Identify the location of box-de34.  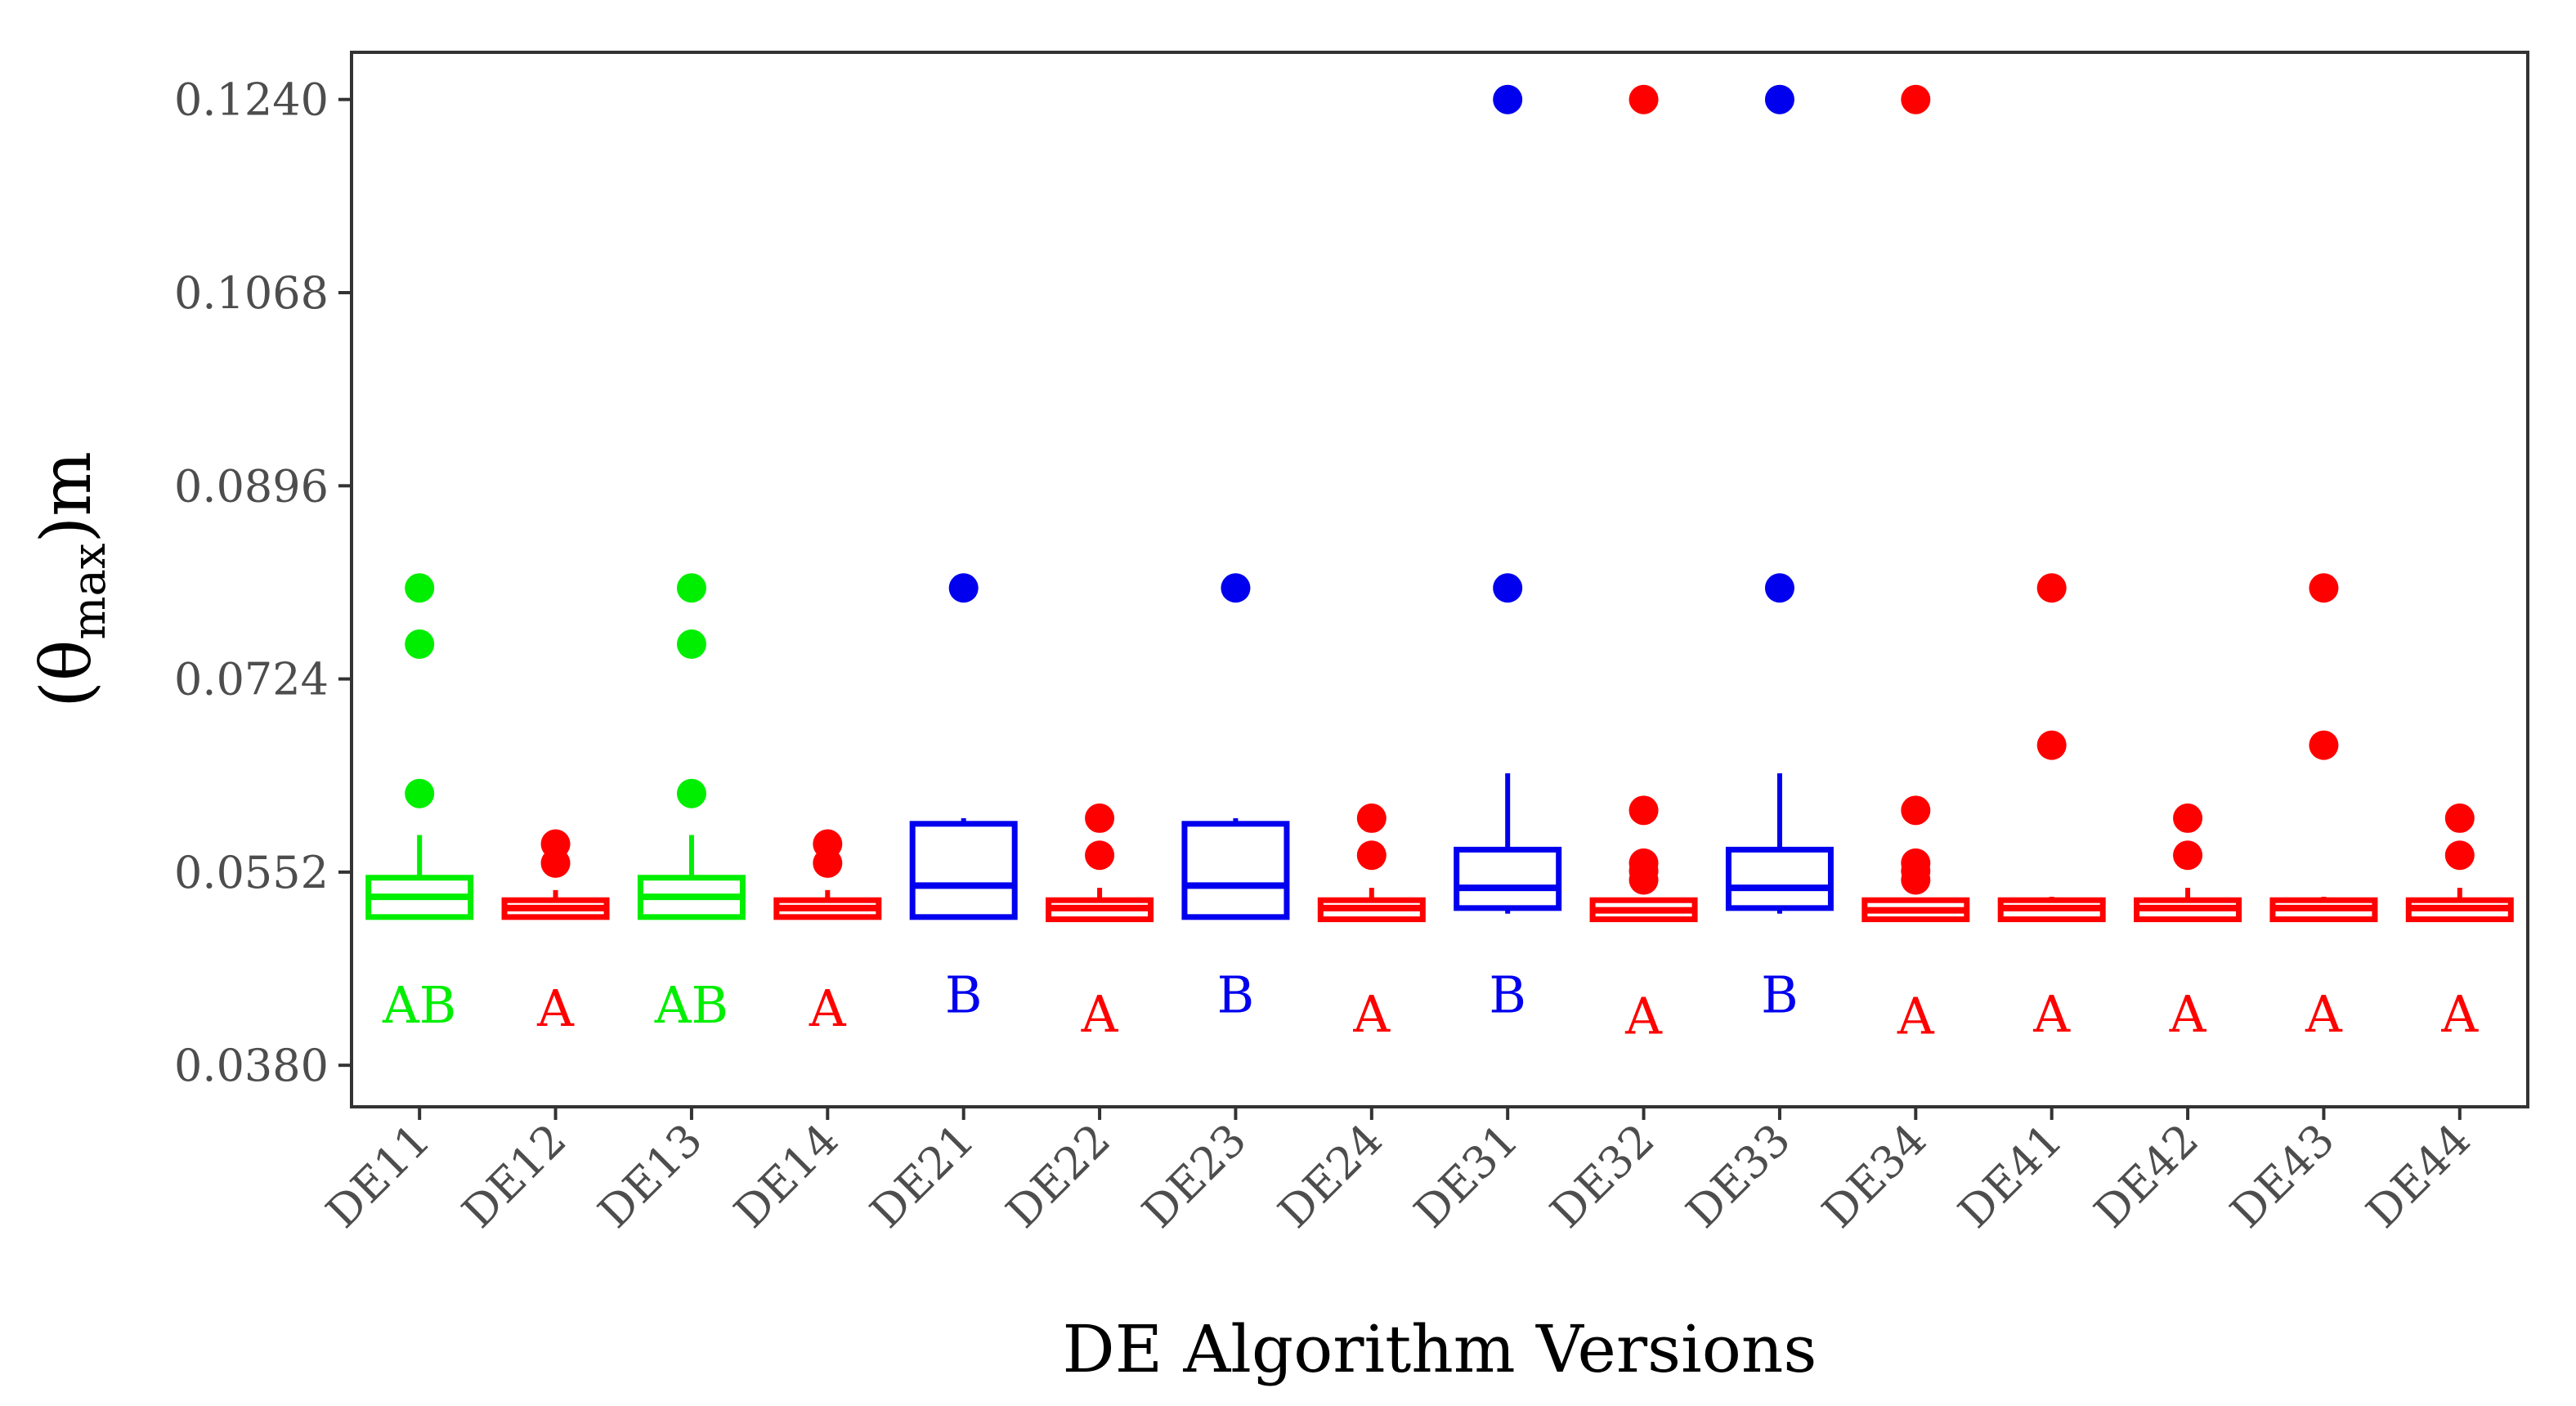
(1916, 503).